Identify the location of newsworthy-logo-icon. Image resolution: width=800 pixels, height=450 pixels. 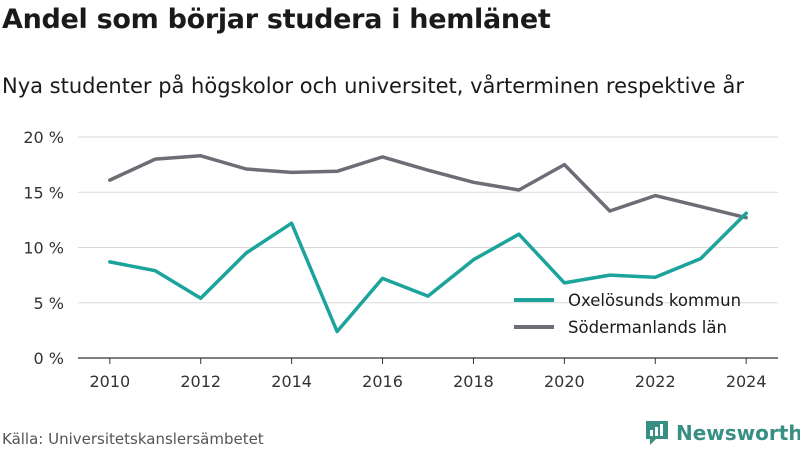
(657, 433).